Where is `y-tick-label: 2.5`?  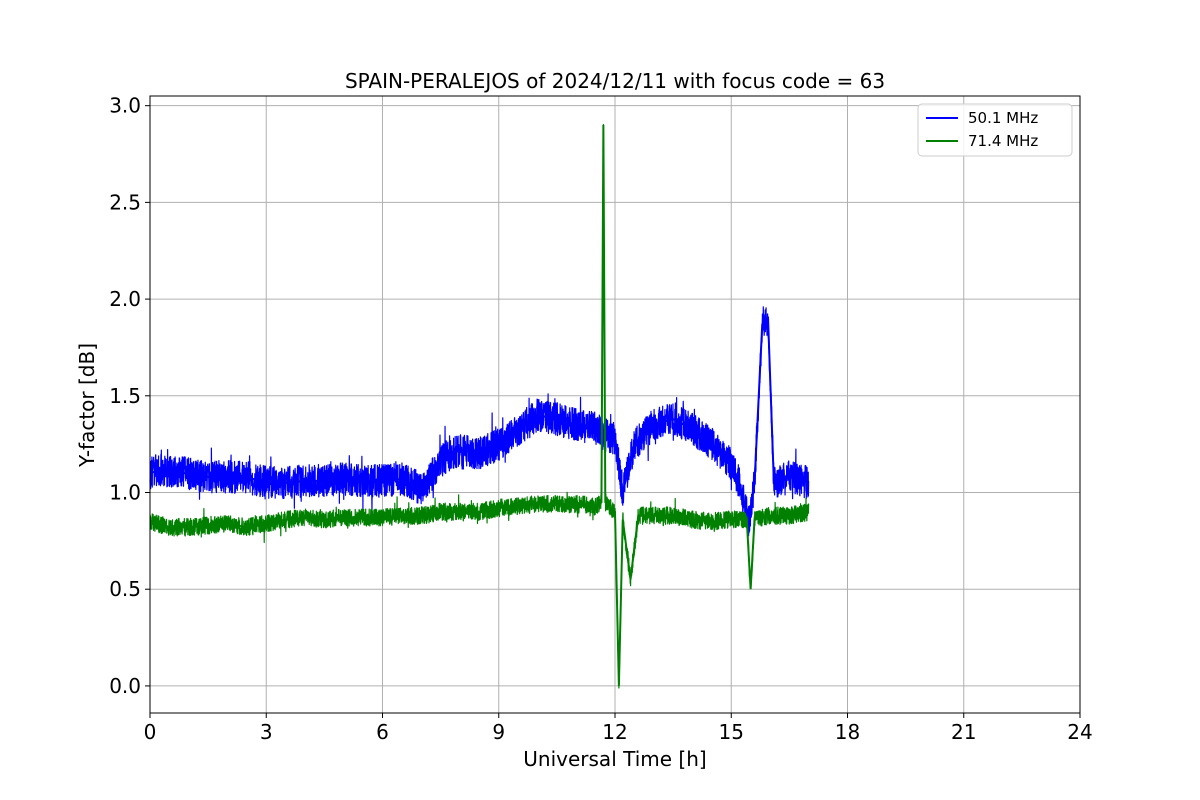
y-tick-label: 2.5 is located at coordinates (125, 202).